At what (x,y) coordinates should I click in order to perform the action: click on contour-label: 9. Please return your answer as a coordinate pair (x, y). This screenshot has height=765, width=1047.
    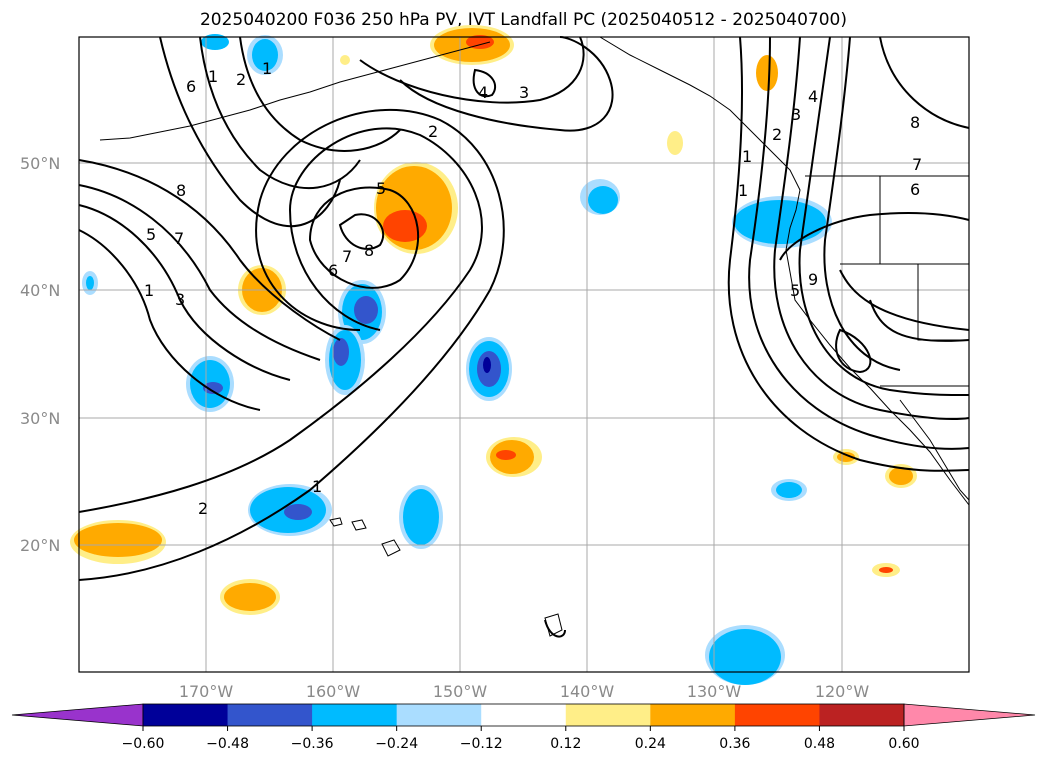
    Looking at the image, I should click on (813, 279).